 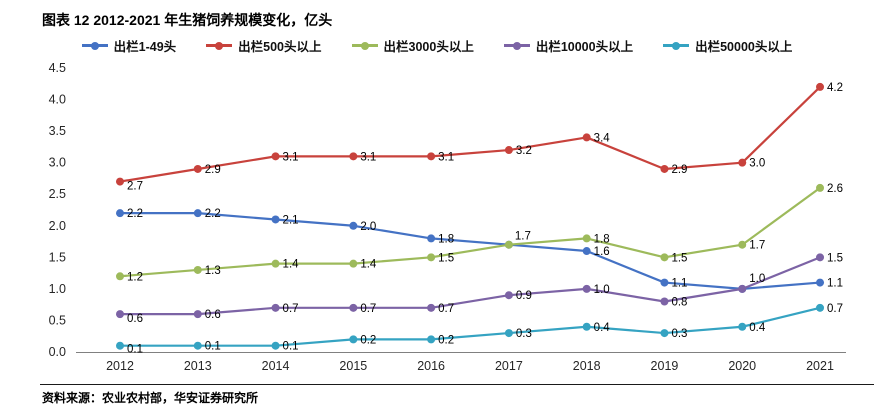 What do you see at coordinates (219, 45) in the screenshot?
I see `legend-line-marker-icon` at bounding box center [219, 45].